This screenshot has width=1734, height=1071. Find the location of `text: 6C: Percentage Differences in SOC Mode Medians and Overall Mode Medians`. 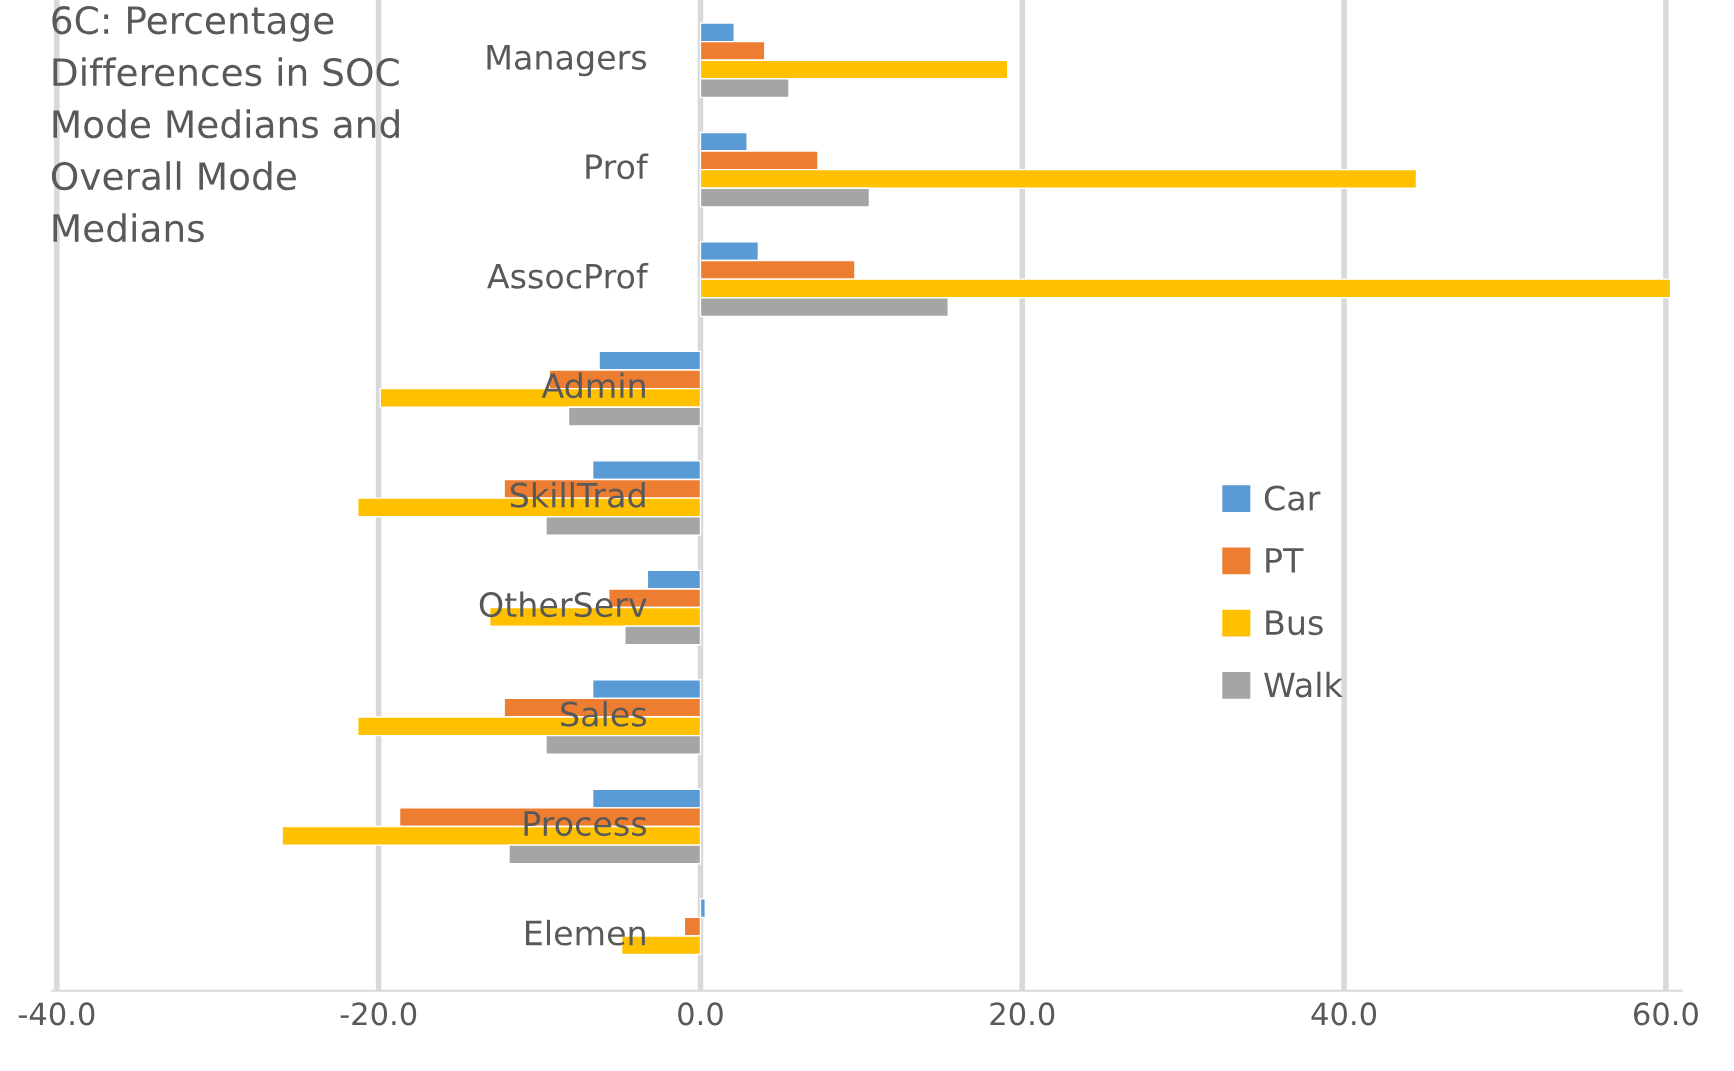

text: 6C: Percentage Differences in SOC Mode Medians and Overall Mode Medians is located at coordinates (225, 124).